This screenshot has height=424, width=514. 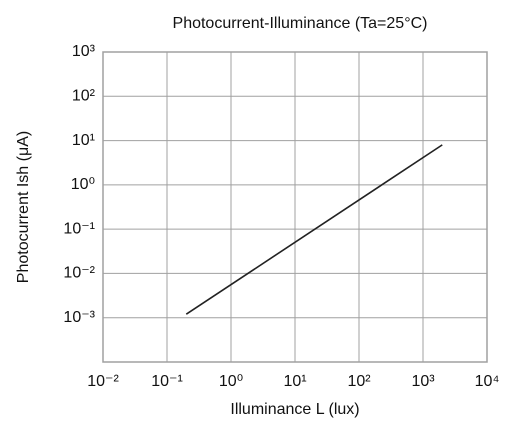 What do you see at coordinates (359, 381) in the screenshot?
I see `x-tick-label: 10²` at bounding box center [359, 381].